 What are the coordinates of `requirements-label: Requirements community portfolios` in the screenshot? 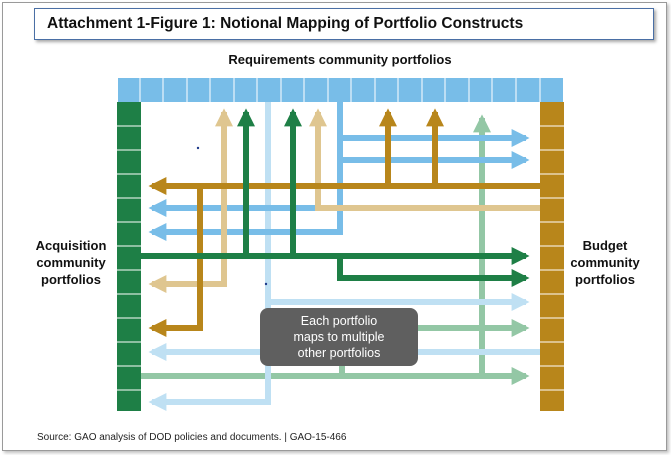 It's located at (340, 59).